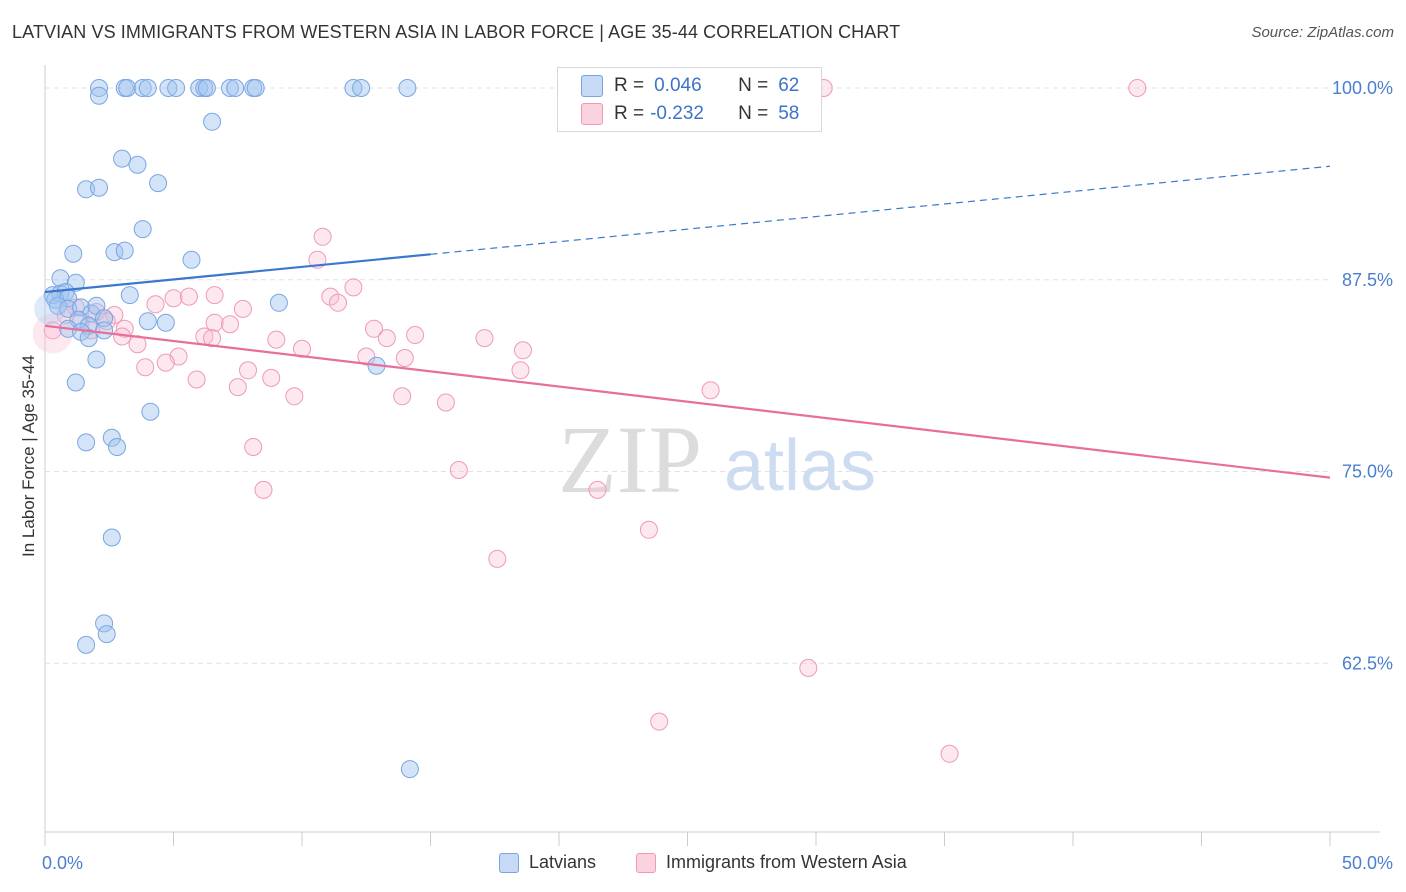 The image size is (1406, 892). Describe the element at coordinates (1367, 280) in the screenshot. I see `y-tick-label: 87.5%` at that location.